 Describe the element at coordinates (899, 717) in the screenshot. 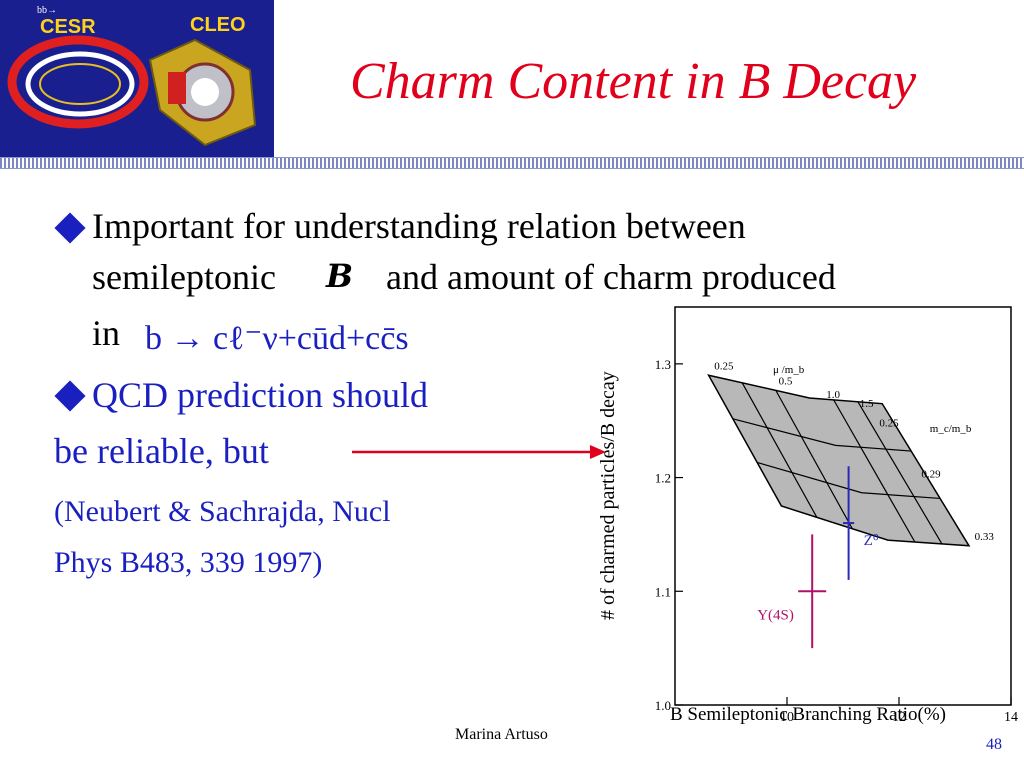

I see `x-tick-label: 12` at that location.